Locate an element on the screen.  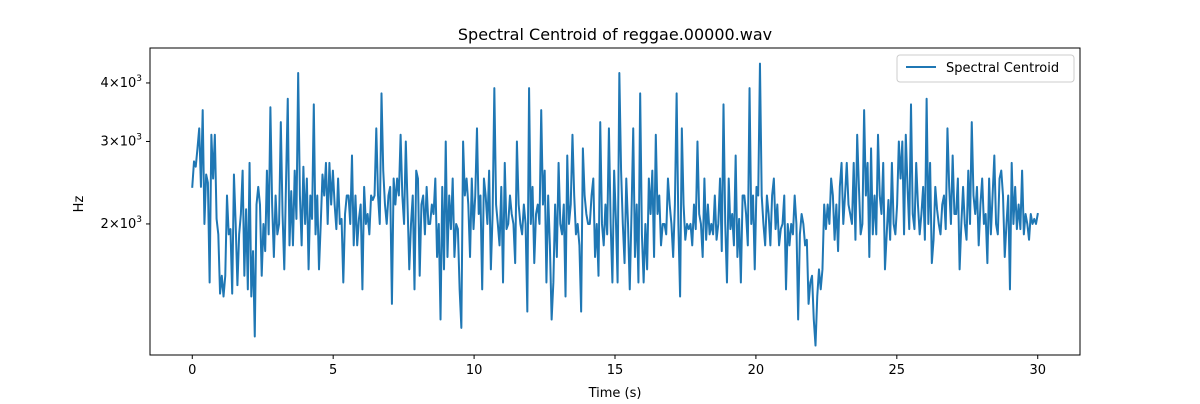
x-tick-label: 15 is located at coordinates (615, 370).